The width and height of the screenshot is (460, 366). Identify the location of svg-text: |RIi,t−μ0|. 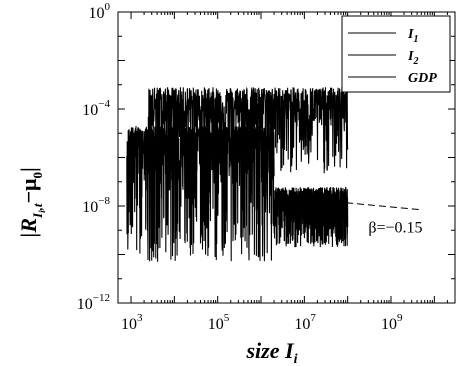
(31, 202).